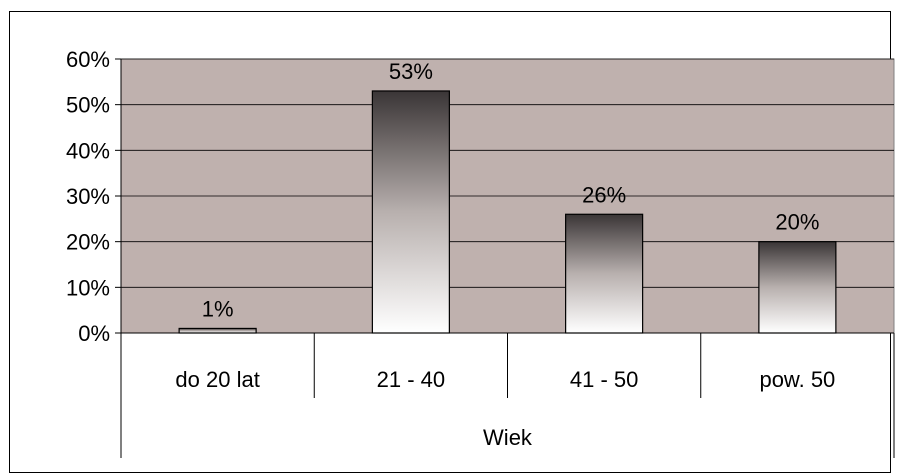 This screenshot has height=475, width=901. What do you see at coordinates (217, 379) in the screenshot?
I see `x-category-label: do 20 lat` at bounding box center [217, 379].